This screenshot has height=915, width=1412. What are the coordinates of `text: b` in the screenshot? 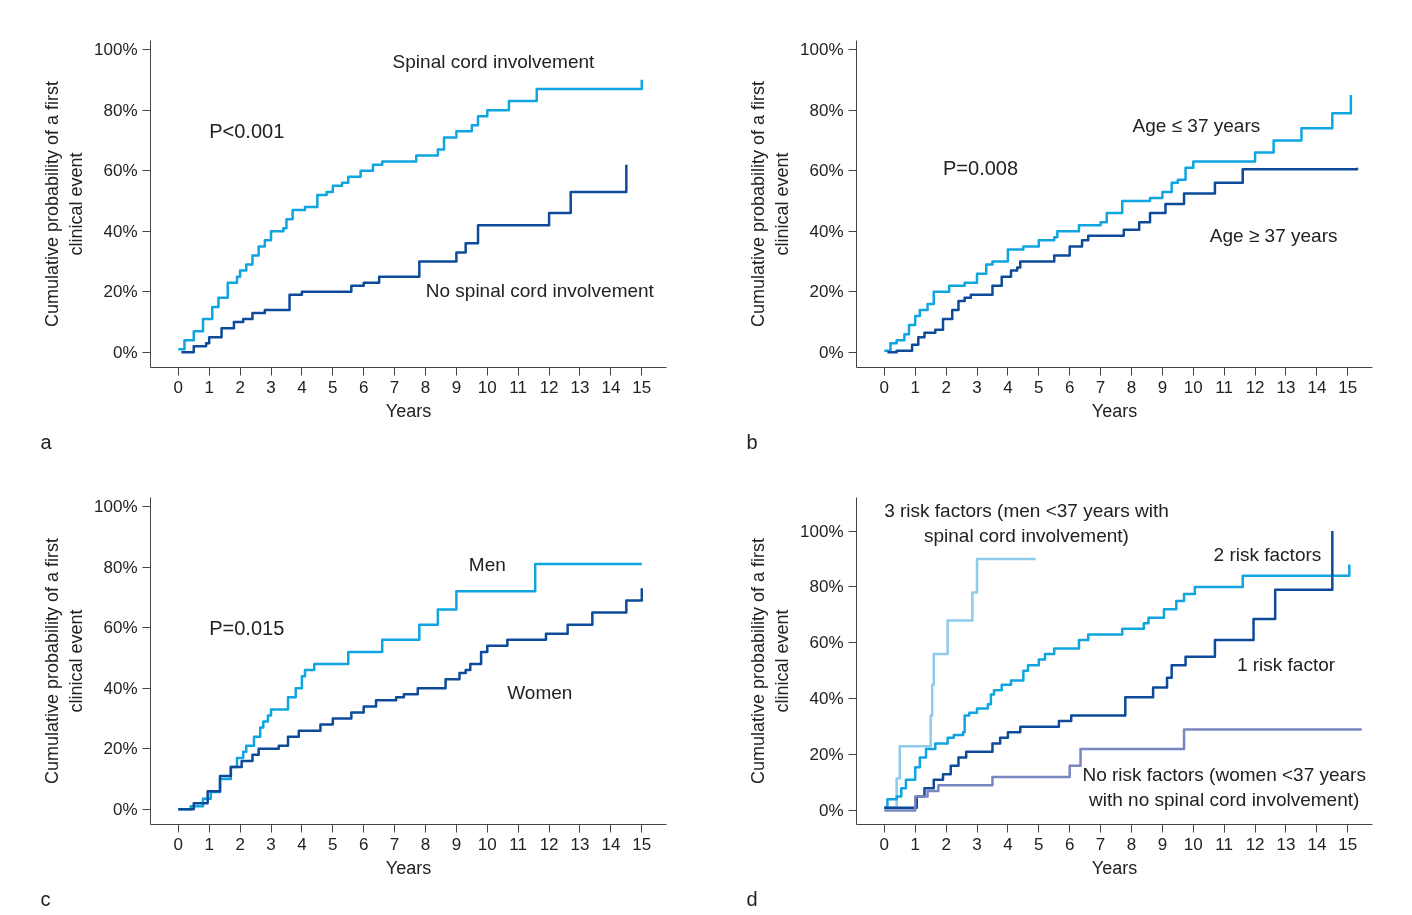 It's located at (752, 441).